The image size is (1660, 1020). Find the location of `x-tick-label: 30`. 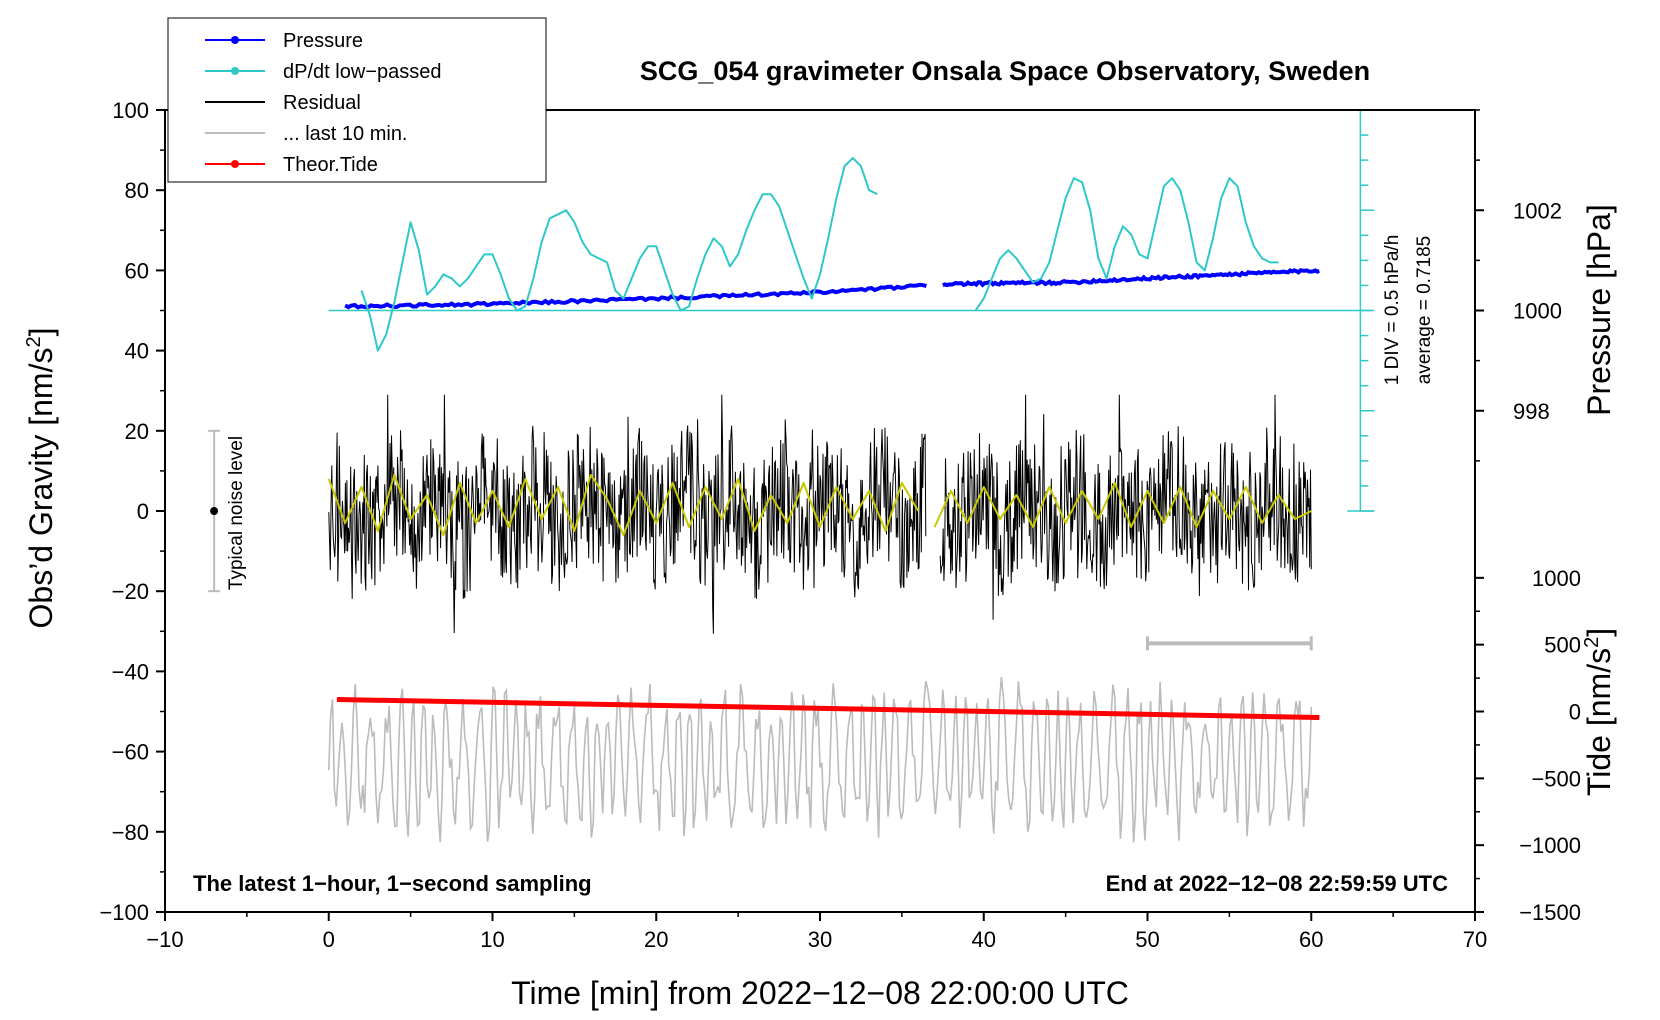

x-tick-label: 30 is located at coordinates (820, 939).